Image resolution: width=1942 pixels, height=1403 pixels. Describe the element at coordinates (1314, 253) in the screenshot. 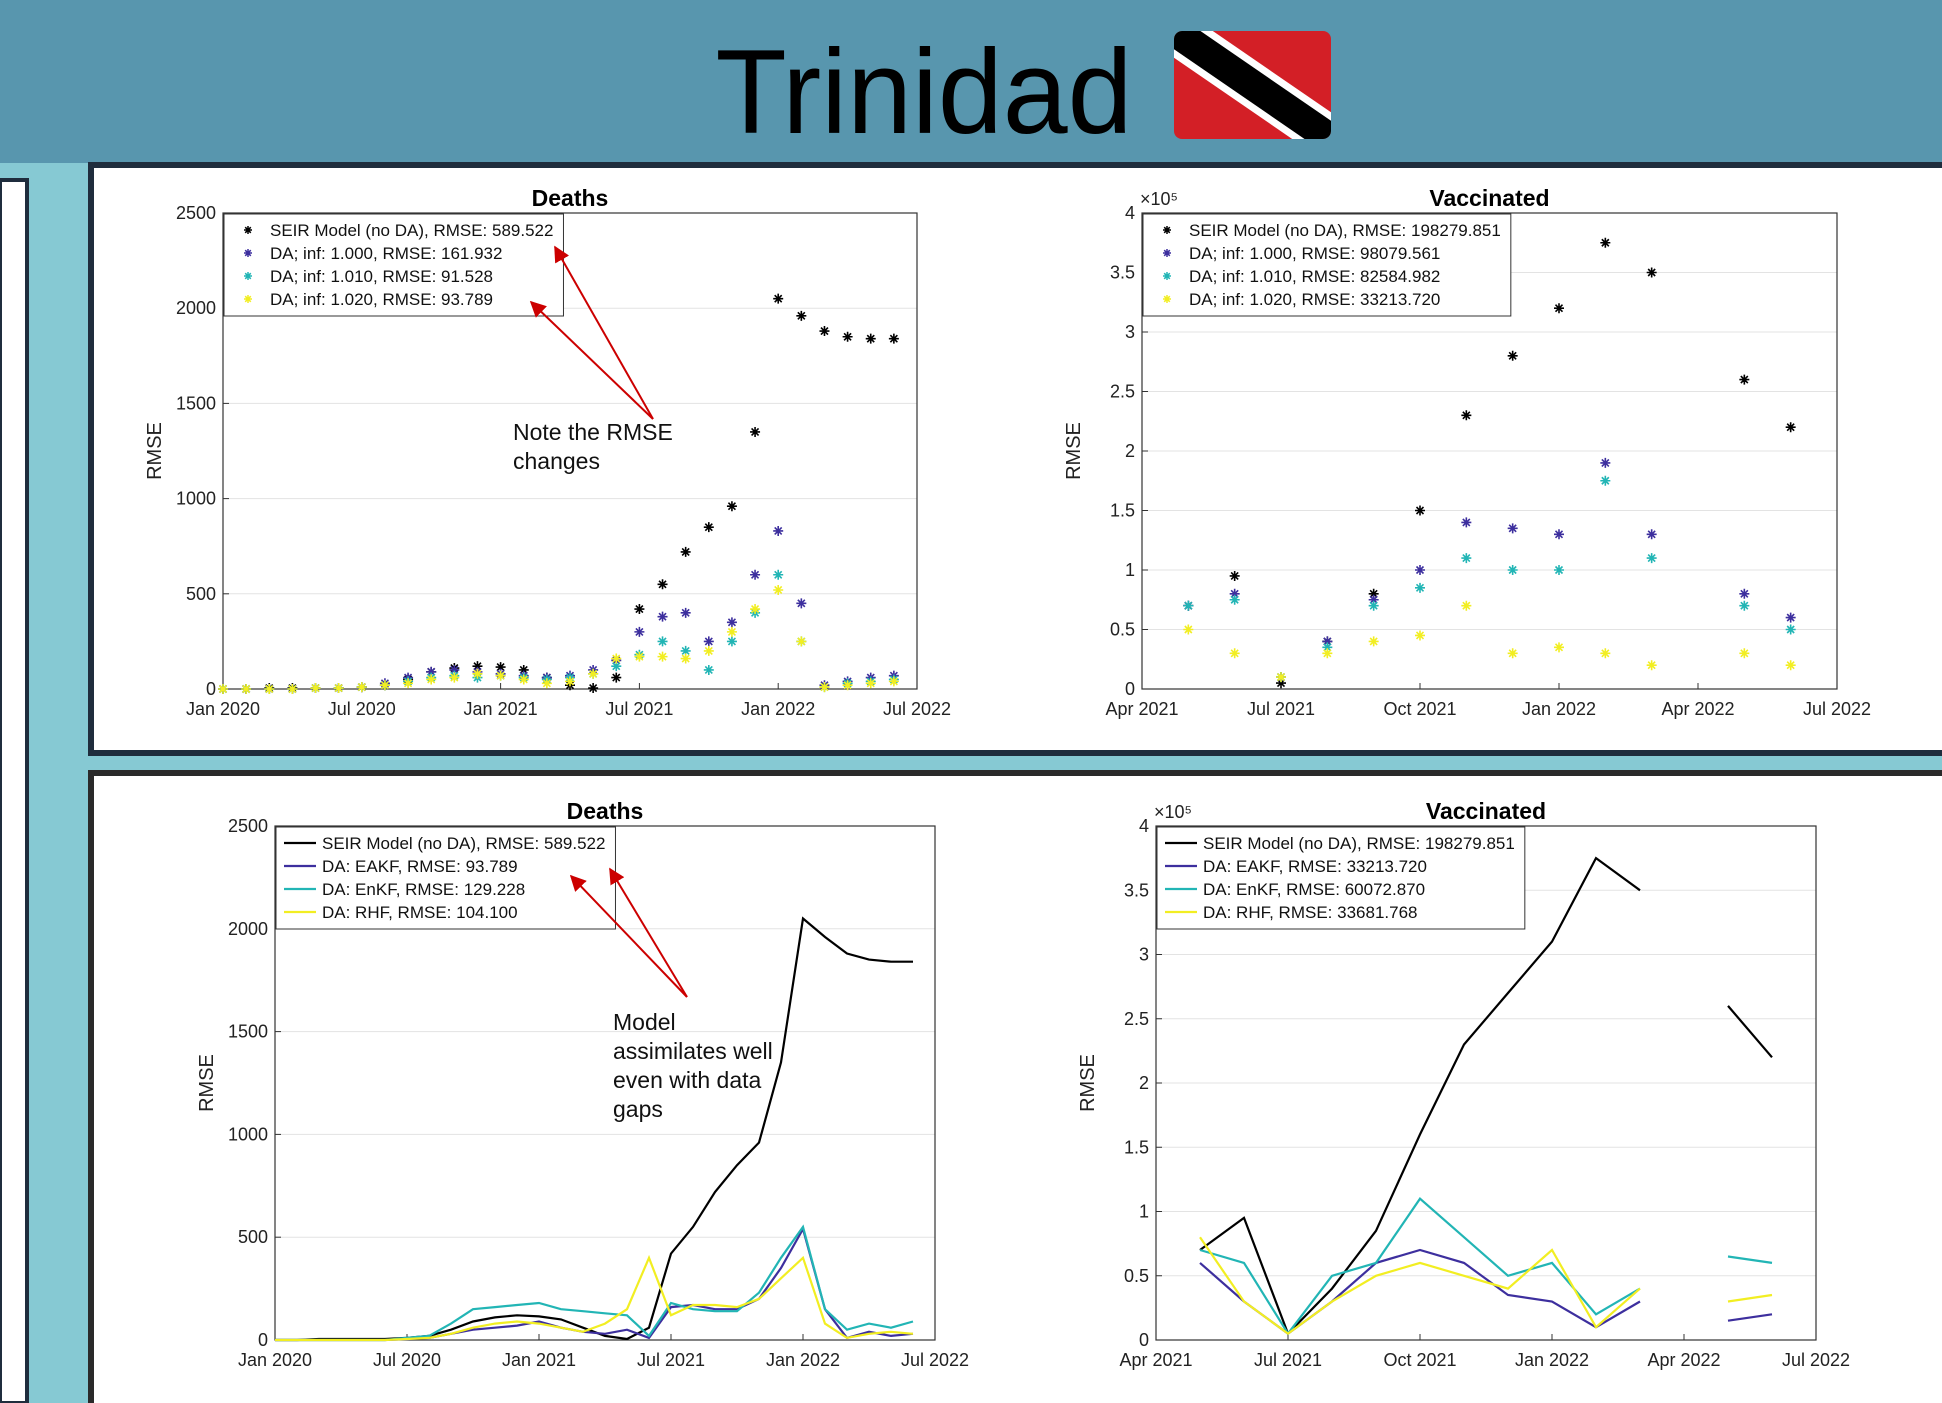

I see `legend-label: DA; inf: 1.000, RMSE: 98079.561` at that location.